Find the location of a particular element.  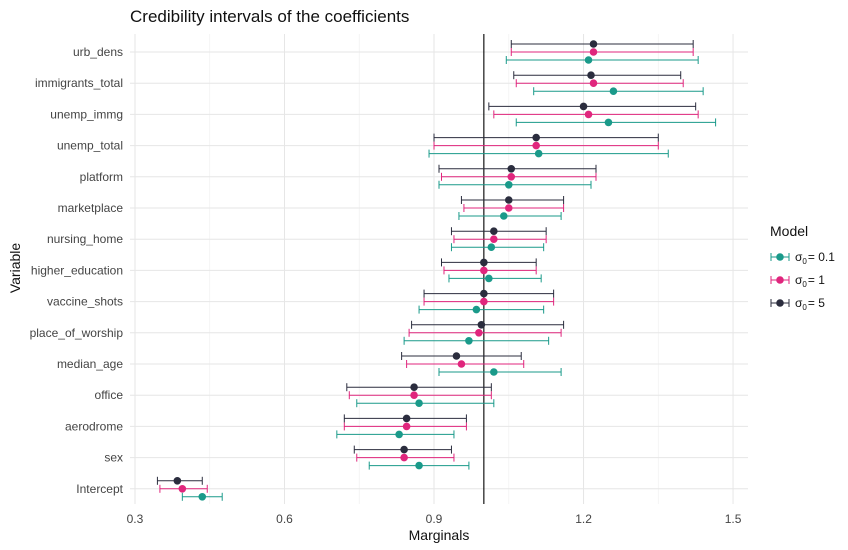

x-axis: 0.3 0.6 0.9 1.2 1.5 is located at coordinates (434, 519).